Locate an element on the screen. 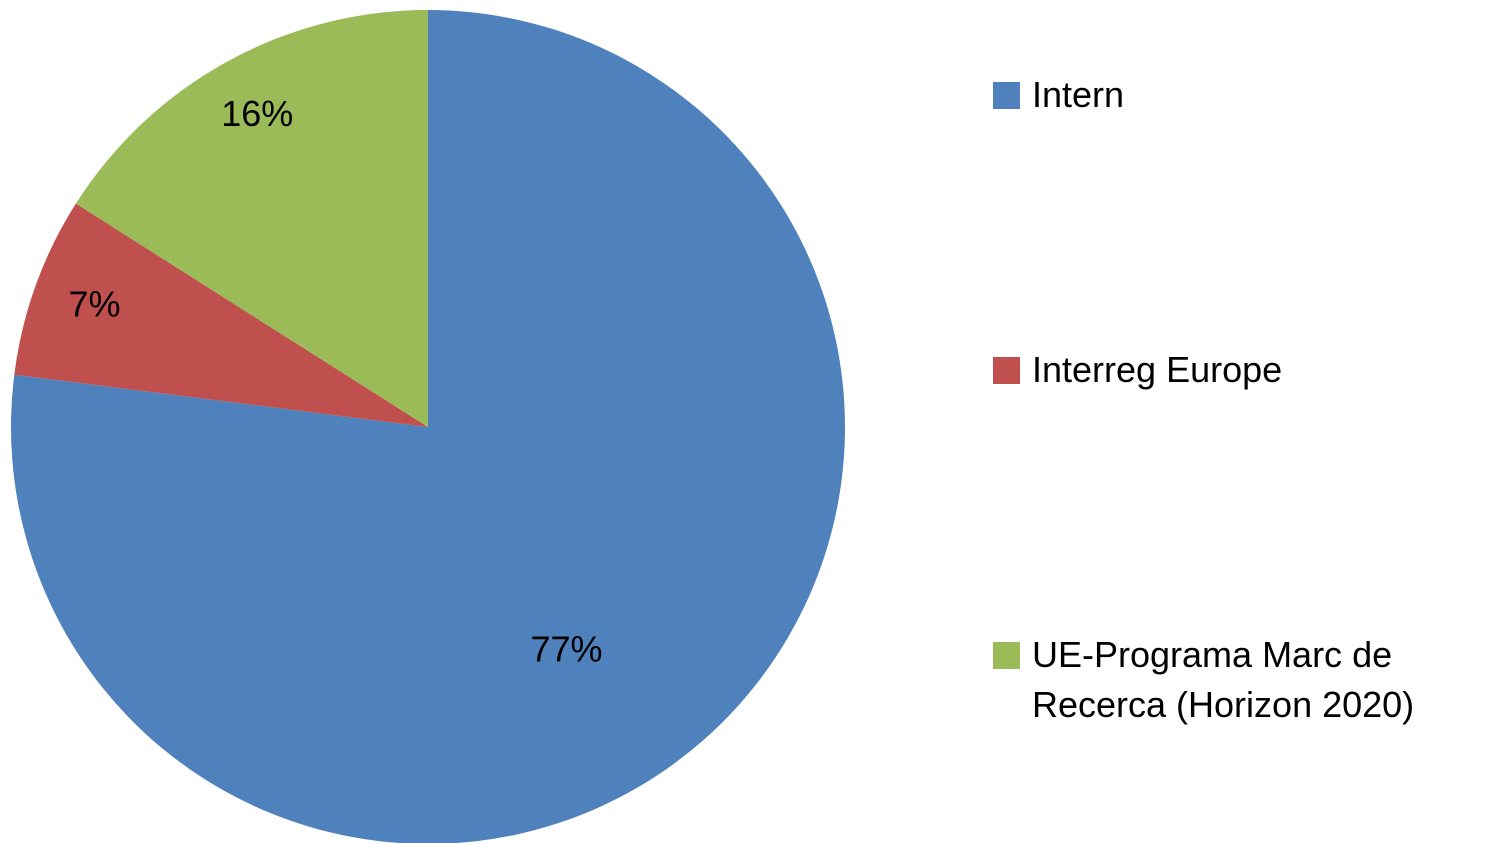  data-label: 7% is located at coordinates (94, 303).